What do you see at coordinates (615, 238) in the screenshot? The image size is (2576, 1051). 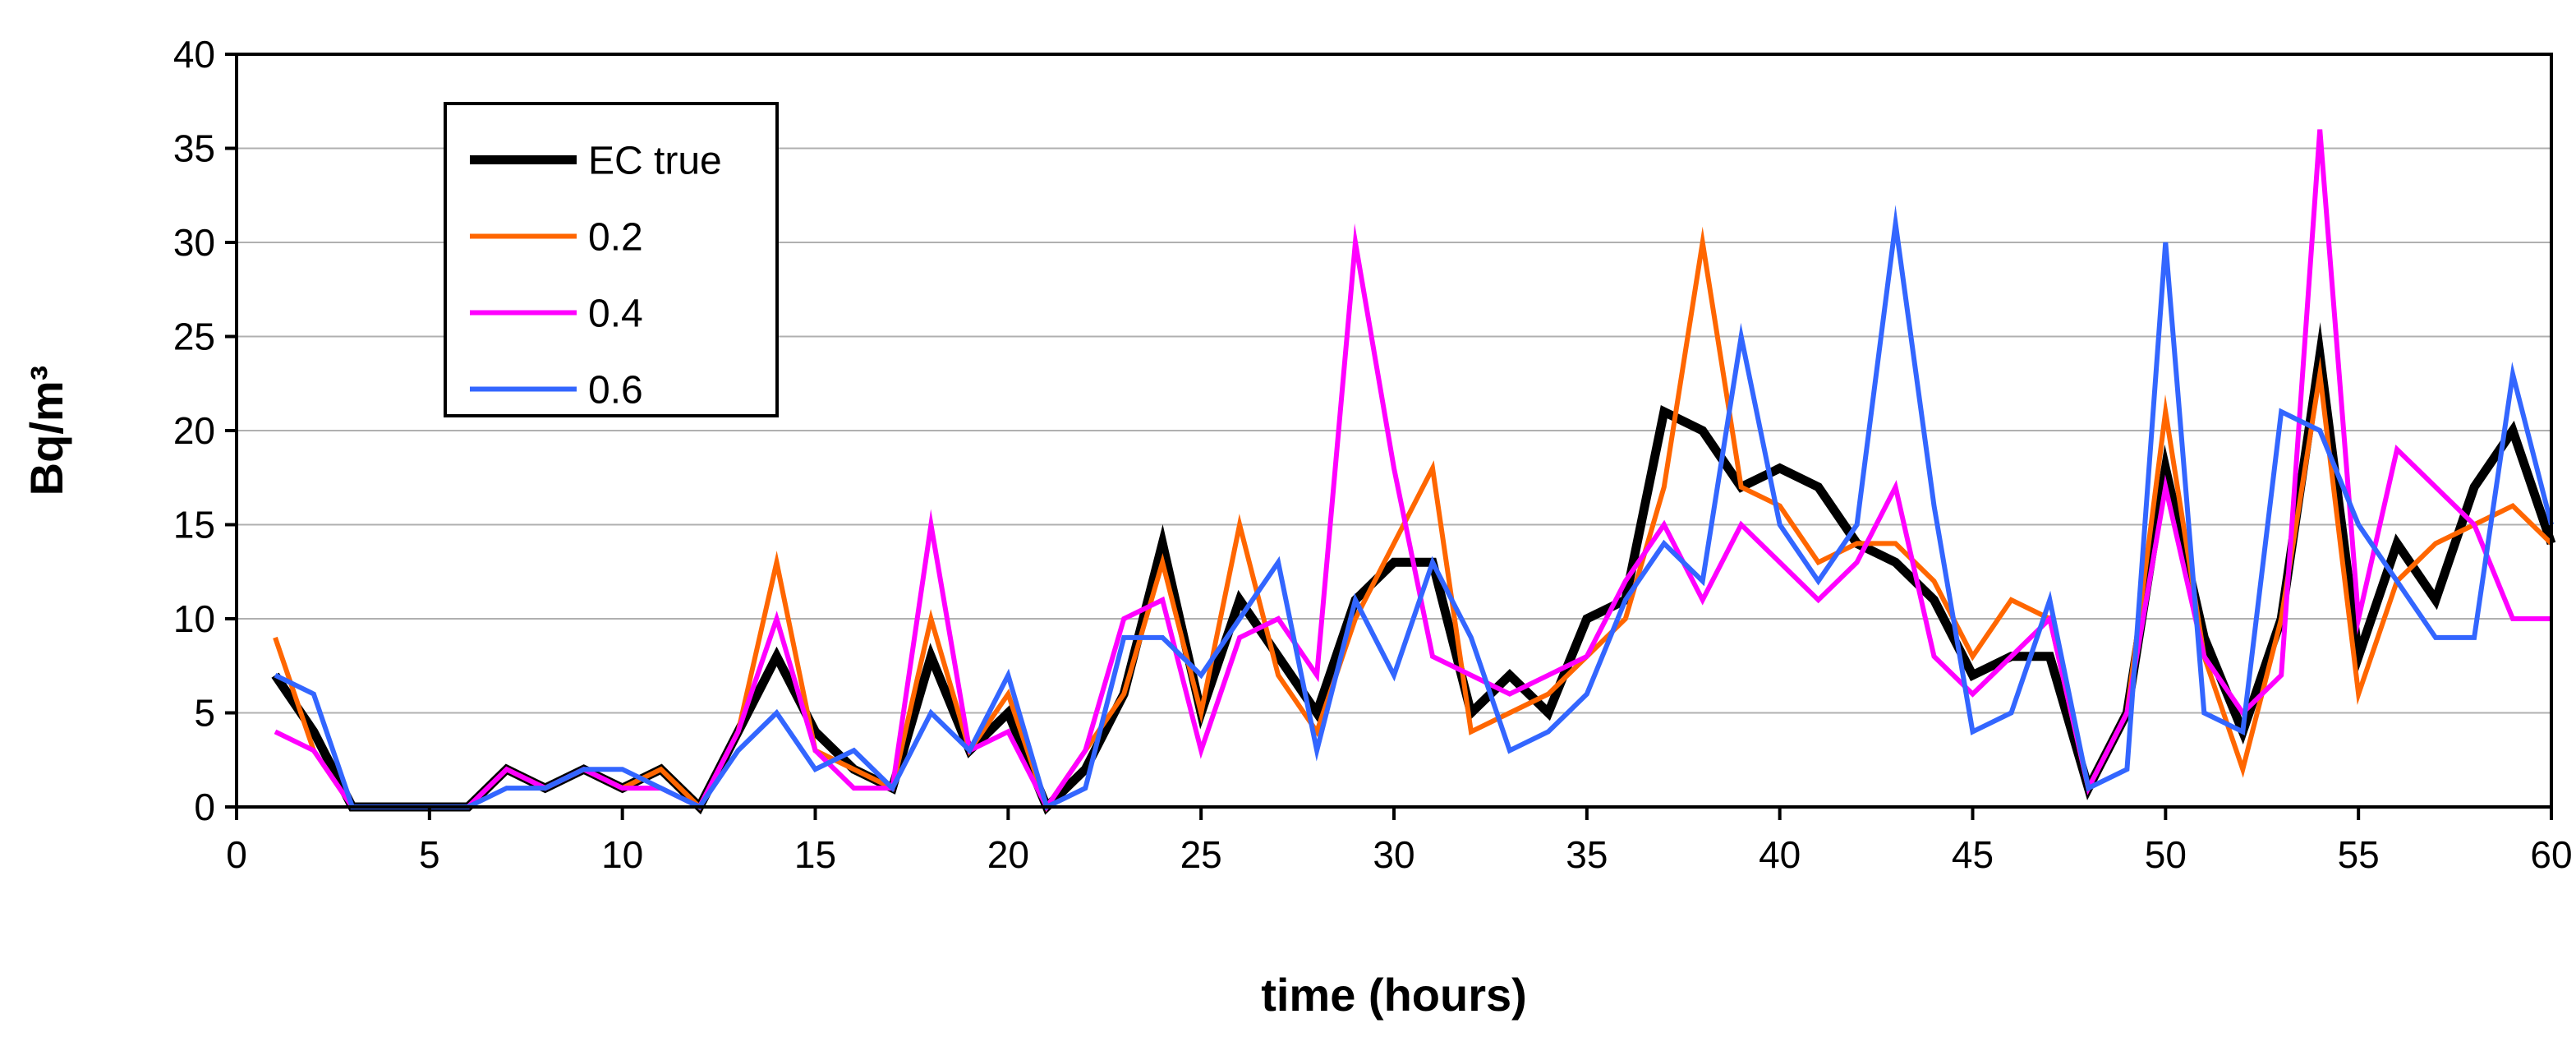 I see `legend-label-0-2: 0.2` at bounding box center [615, 238].